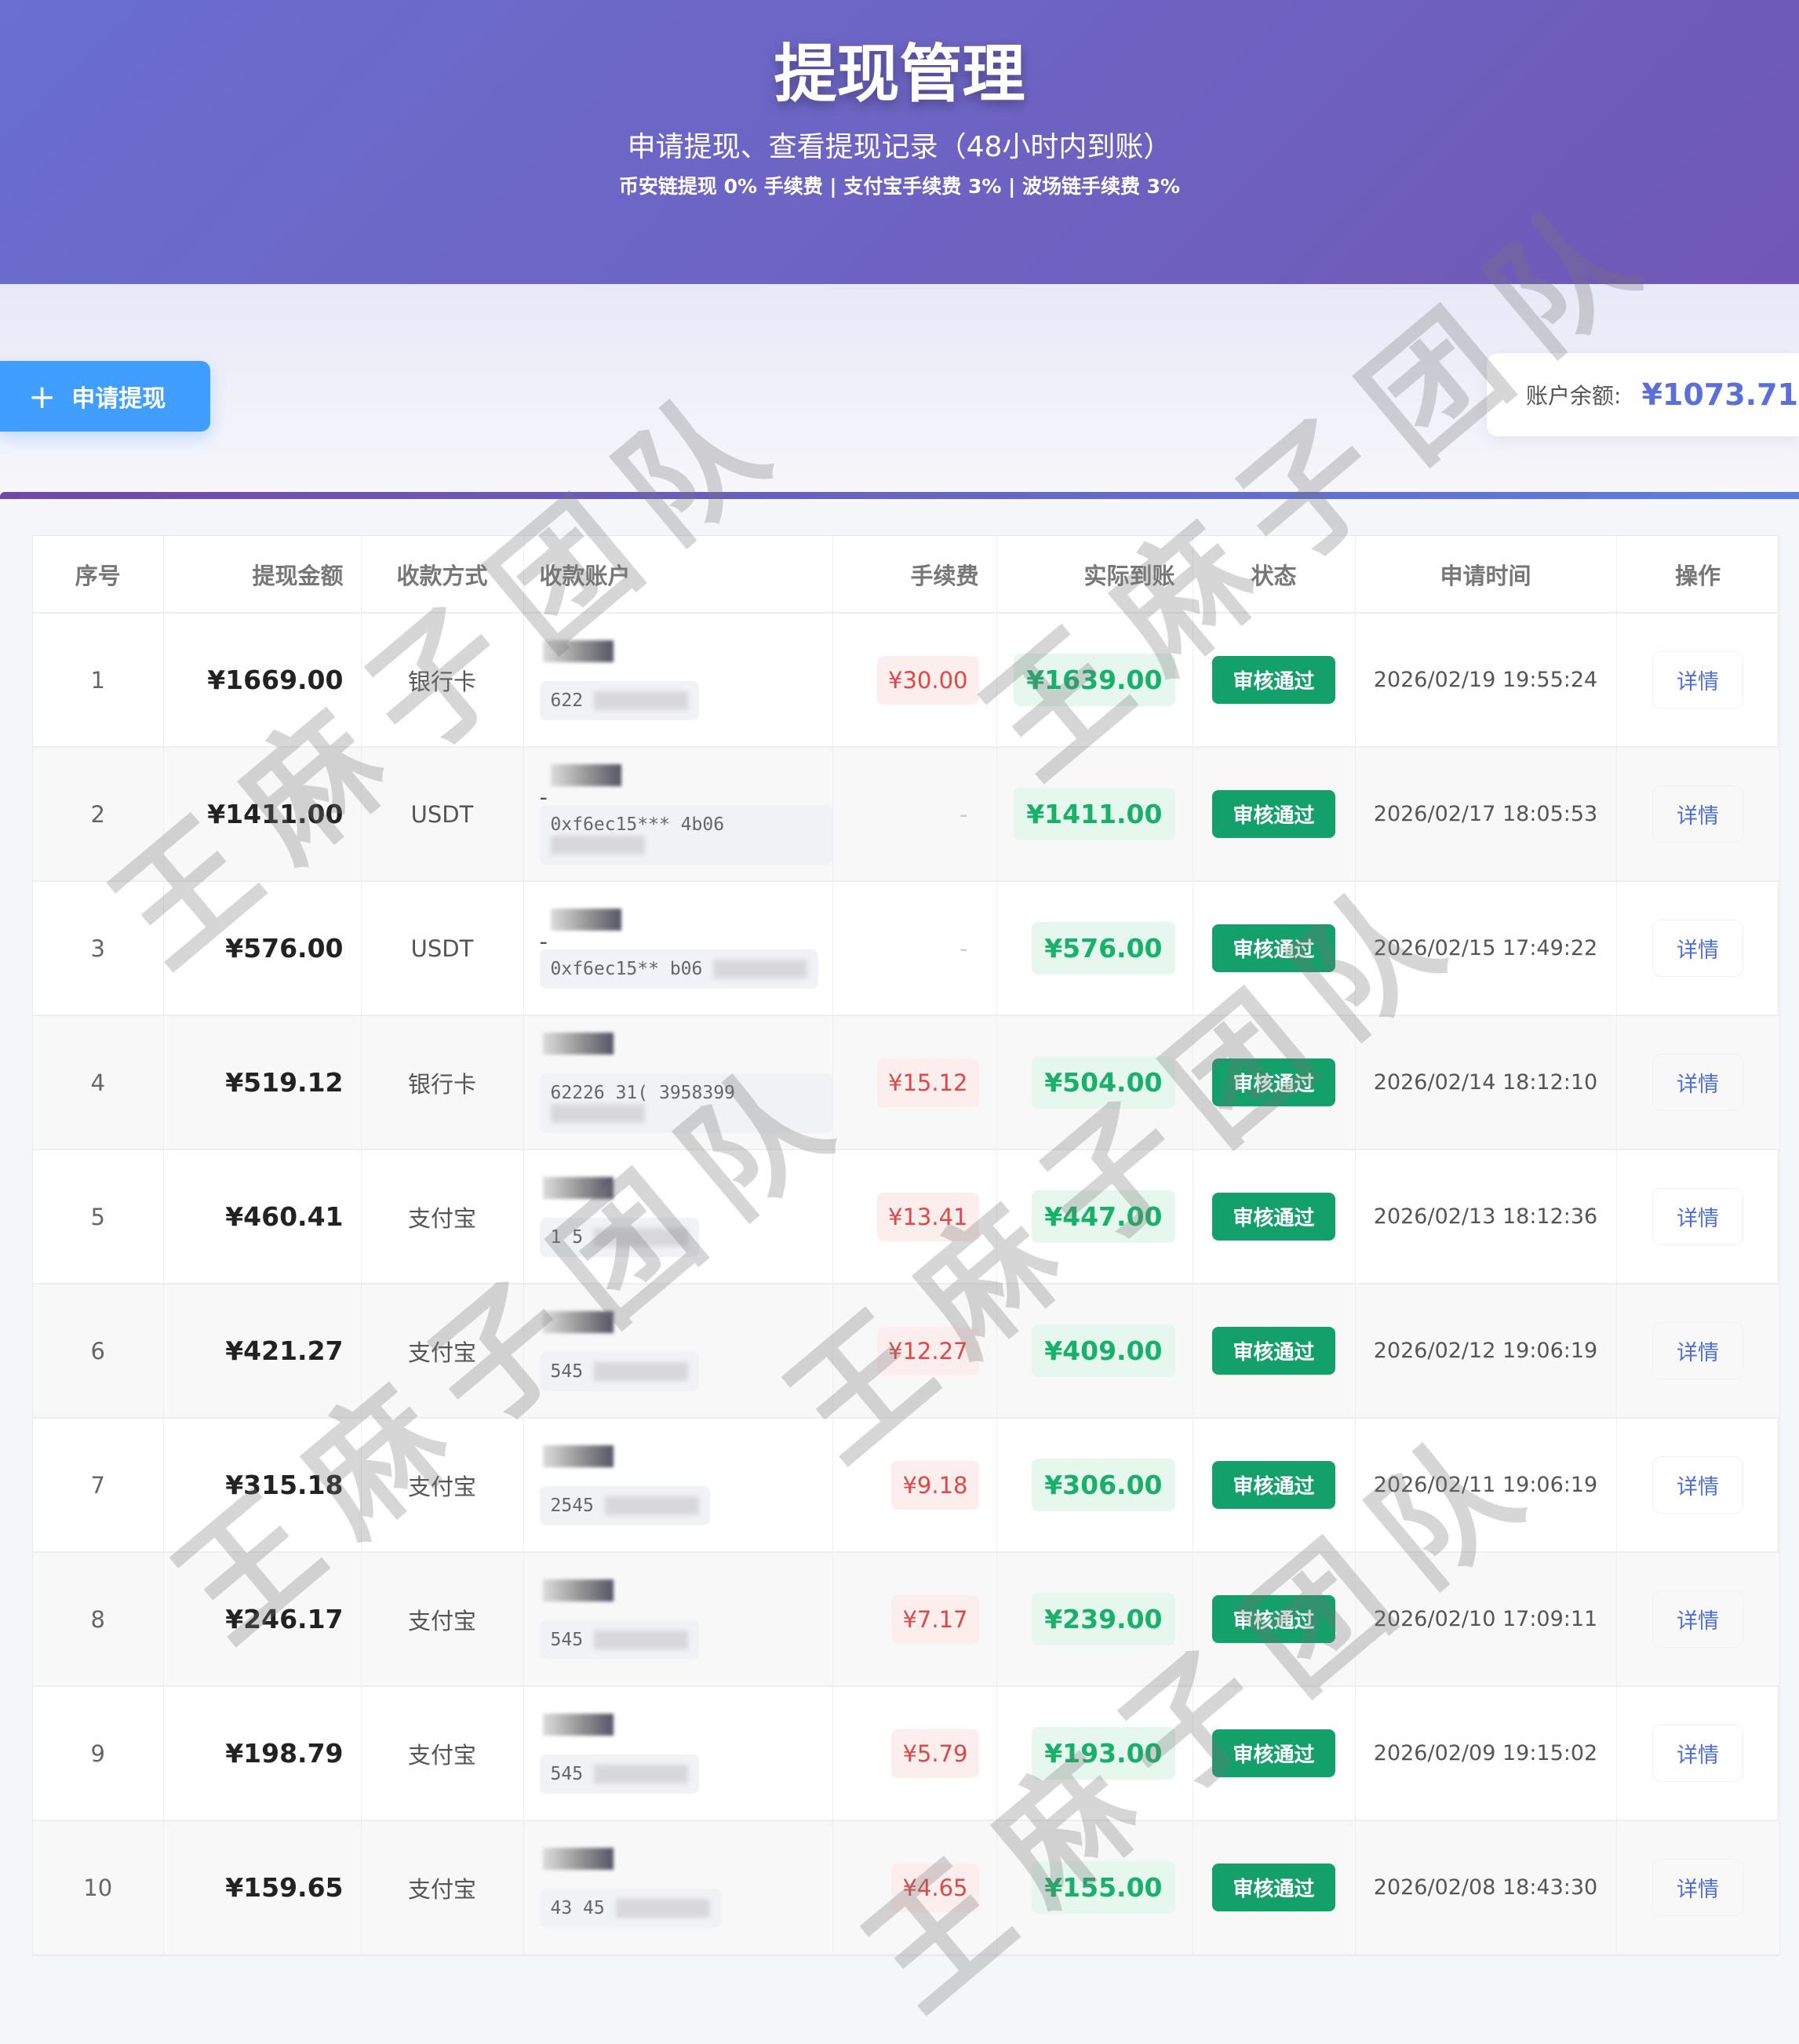  What do you see at coordinates (1574, 396) in the screenshot?
I see `balance-label: 账户余额:` at bounding box center [1574, 396].